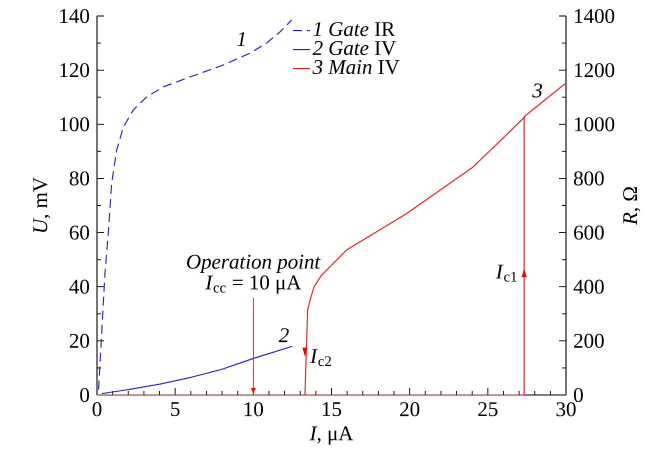 The width and height of the screenshot is (667, 466). What do you see at coordinates (354, 48) in the screenshot?
I see `legend-label: 2 Gate IV` at bounding box center [354, 48].